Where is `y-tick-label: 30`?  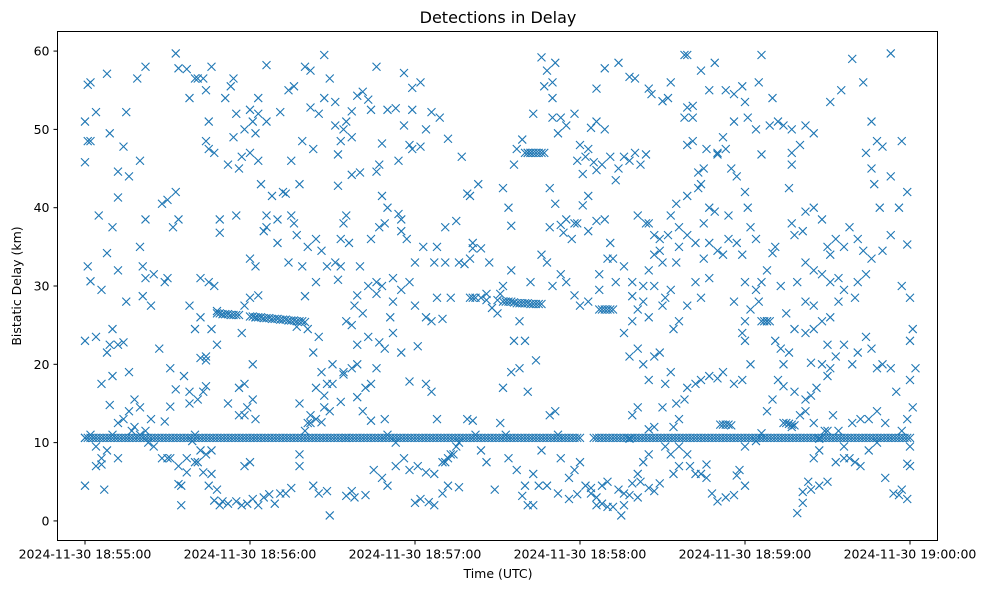
y-tick-label: 30 is located at coordinates (42, 286).